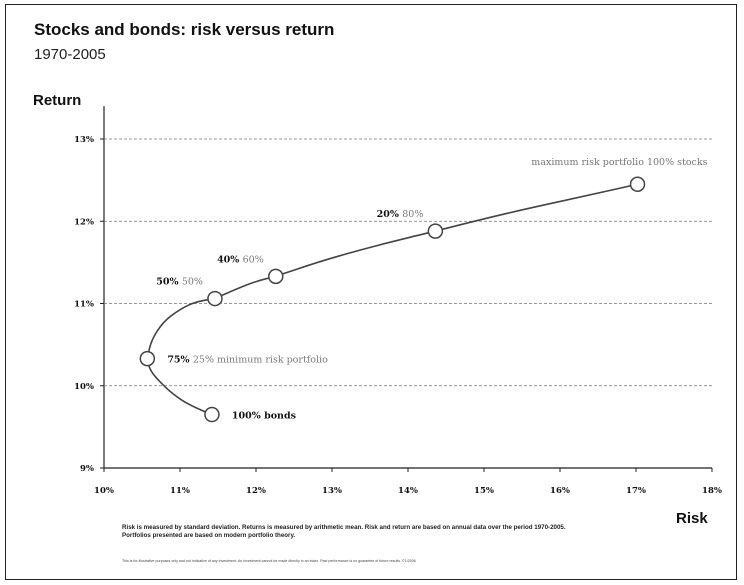 Image resolution: width=744 pixels, height=585 pixels. Describe the element at coordinates (247, 360) in the screenshot. I see `portfolio-label: 75% 25% minimum risk portfolio` at that location.